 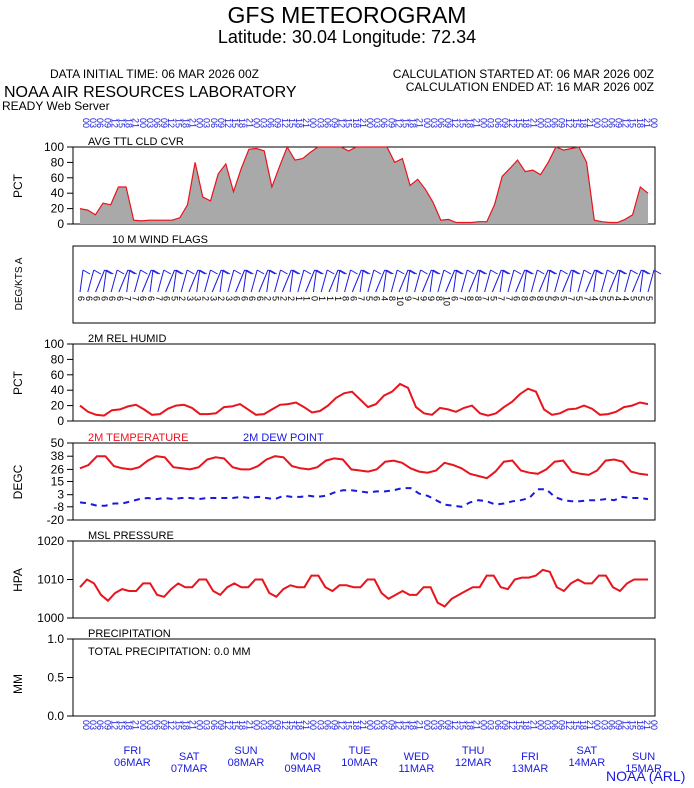 I want to click on temp-tick-label: 26, so click(x=58, y=469).